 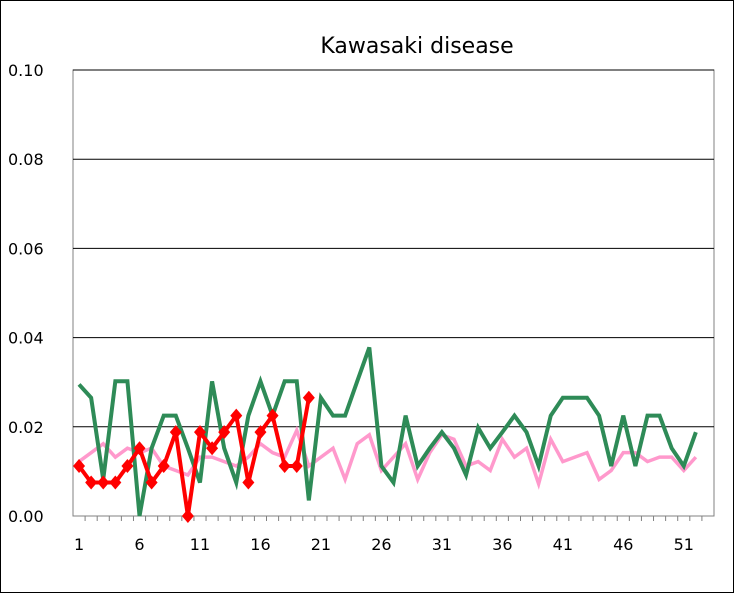 I want to click on x-tick-label: 21, so click(x=321, y=544).